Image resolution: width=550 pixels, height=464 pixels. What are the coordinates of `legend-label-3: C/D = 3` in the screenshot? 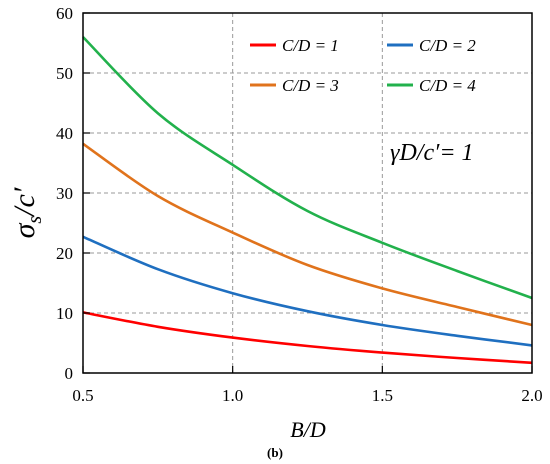 It's located at (310, 85).